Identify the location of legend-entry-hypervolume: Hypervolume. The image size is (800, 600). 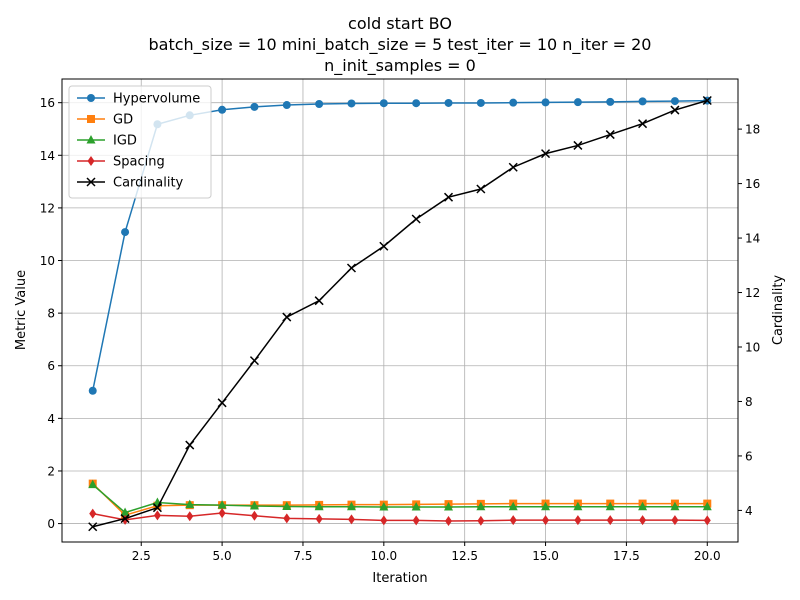
(138, 99).